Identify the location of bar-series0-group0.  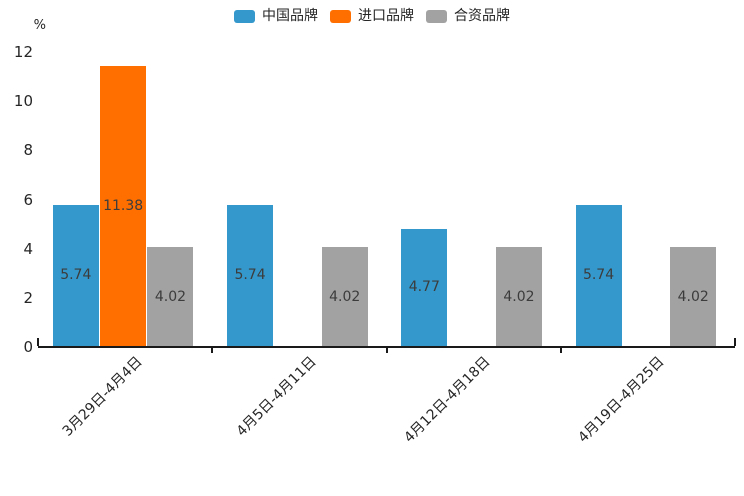
(75, 275).